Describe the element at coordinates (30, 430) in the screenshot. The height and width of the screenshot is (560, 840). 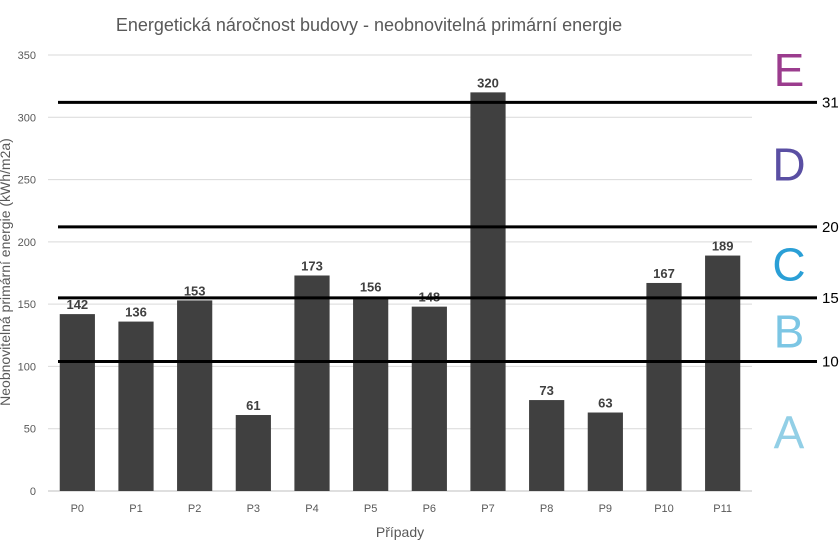
I see `y-tick-label: 50` at that location.